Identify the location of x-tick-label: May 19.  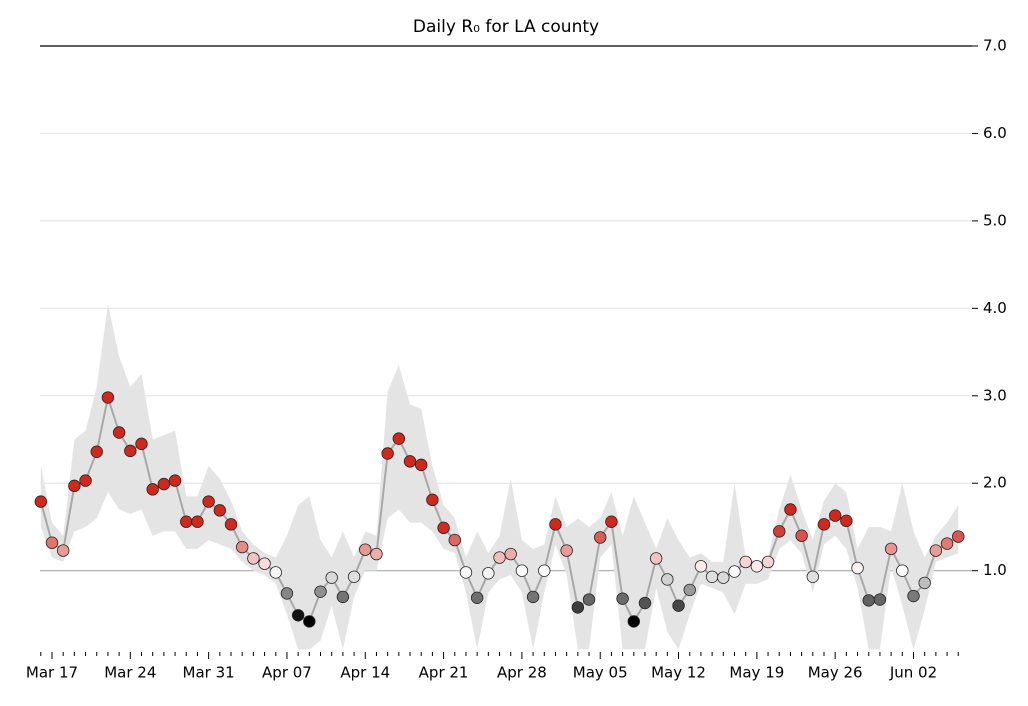
(756, 673).